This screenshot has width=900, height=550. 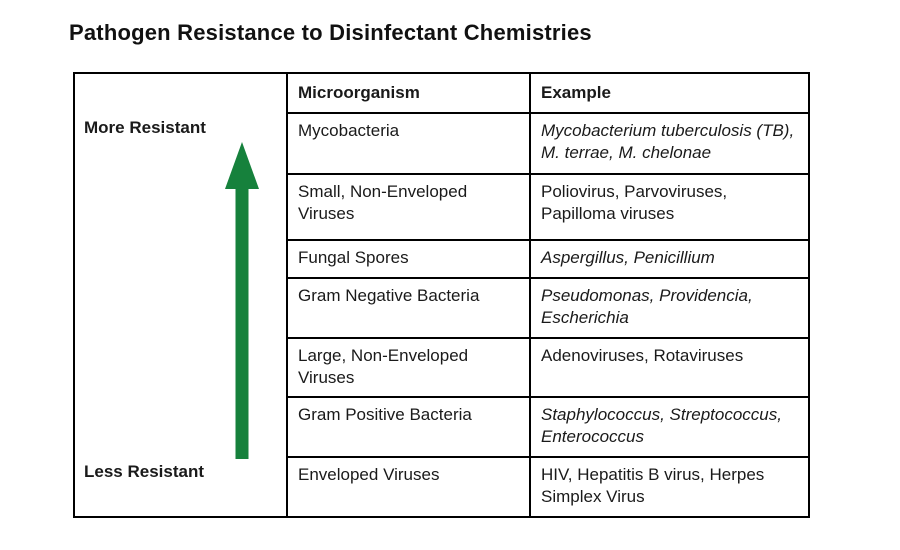 I want to click on table-row-microorganism: Mycobacteria, so click(x=408, y=142).